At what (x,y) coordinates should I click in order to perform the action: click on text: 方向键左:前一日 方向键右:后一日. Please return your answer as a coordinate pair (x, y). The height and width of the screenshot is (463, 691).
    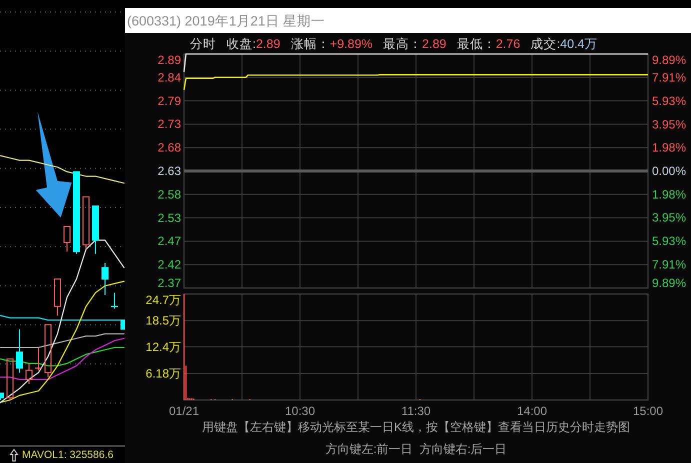
    Looking at the image, I should click on (416, 449).